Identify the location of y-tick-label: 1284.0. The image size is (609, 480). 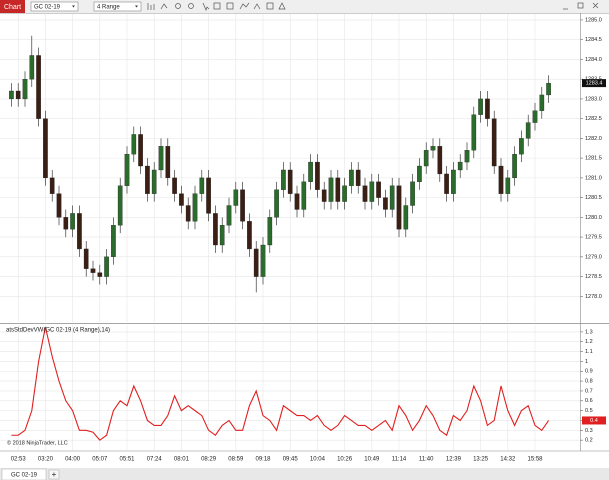
(593, 60).